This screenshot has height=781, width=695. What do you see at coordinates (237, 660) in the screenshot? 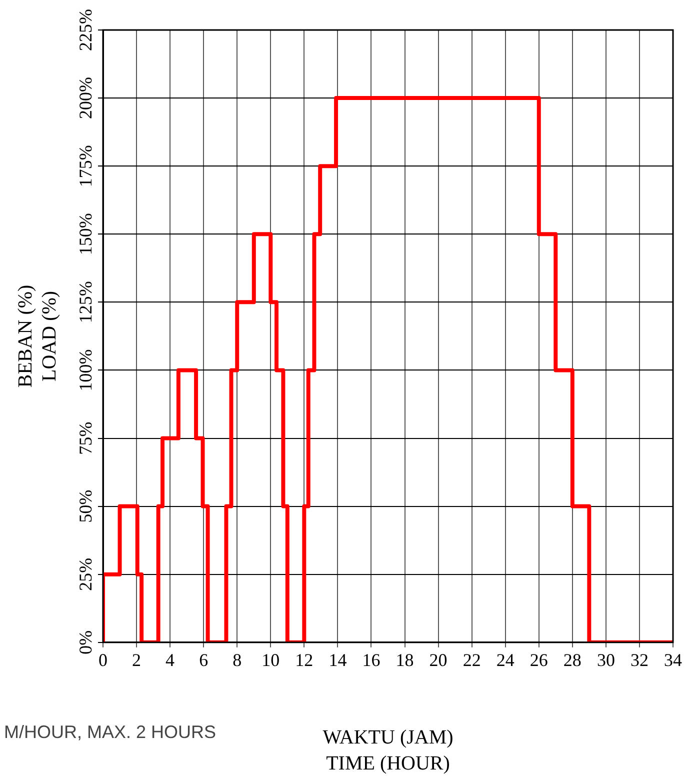
I see `x-tick-label: 8` at bounding box center [237, 660].